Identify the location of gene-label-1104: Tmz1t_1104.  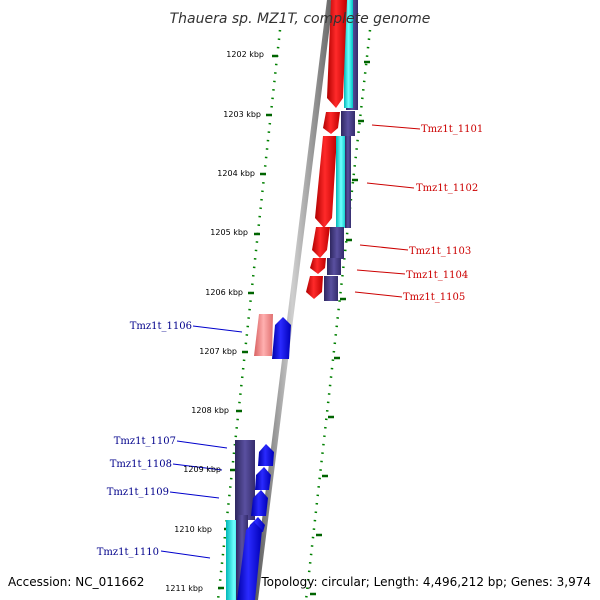
(437, 275).